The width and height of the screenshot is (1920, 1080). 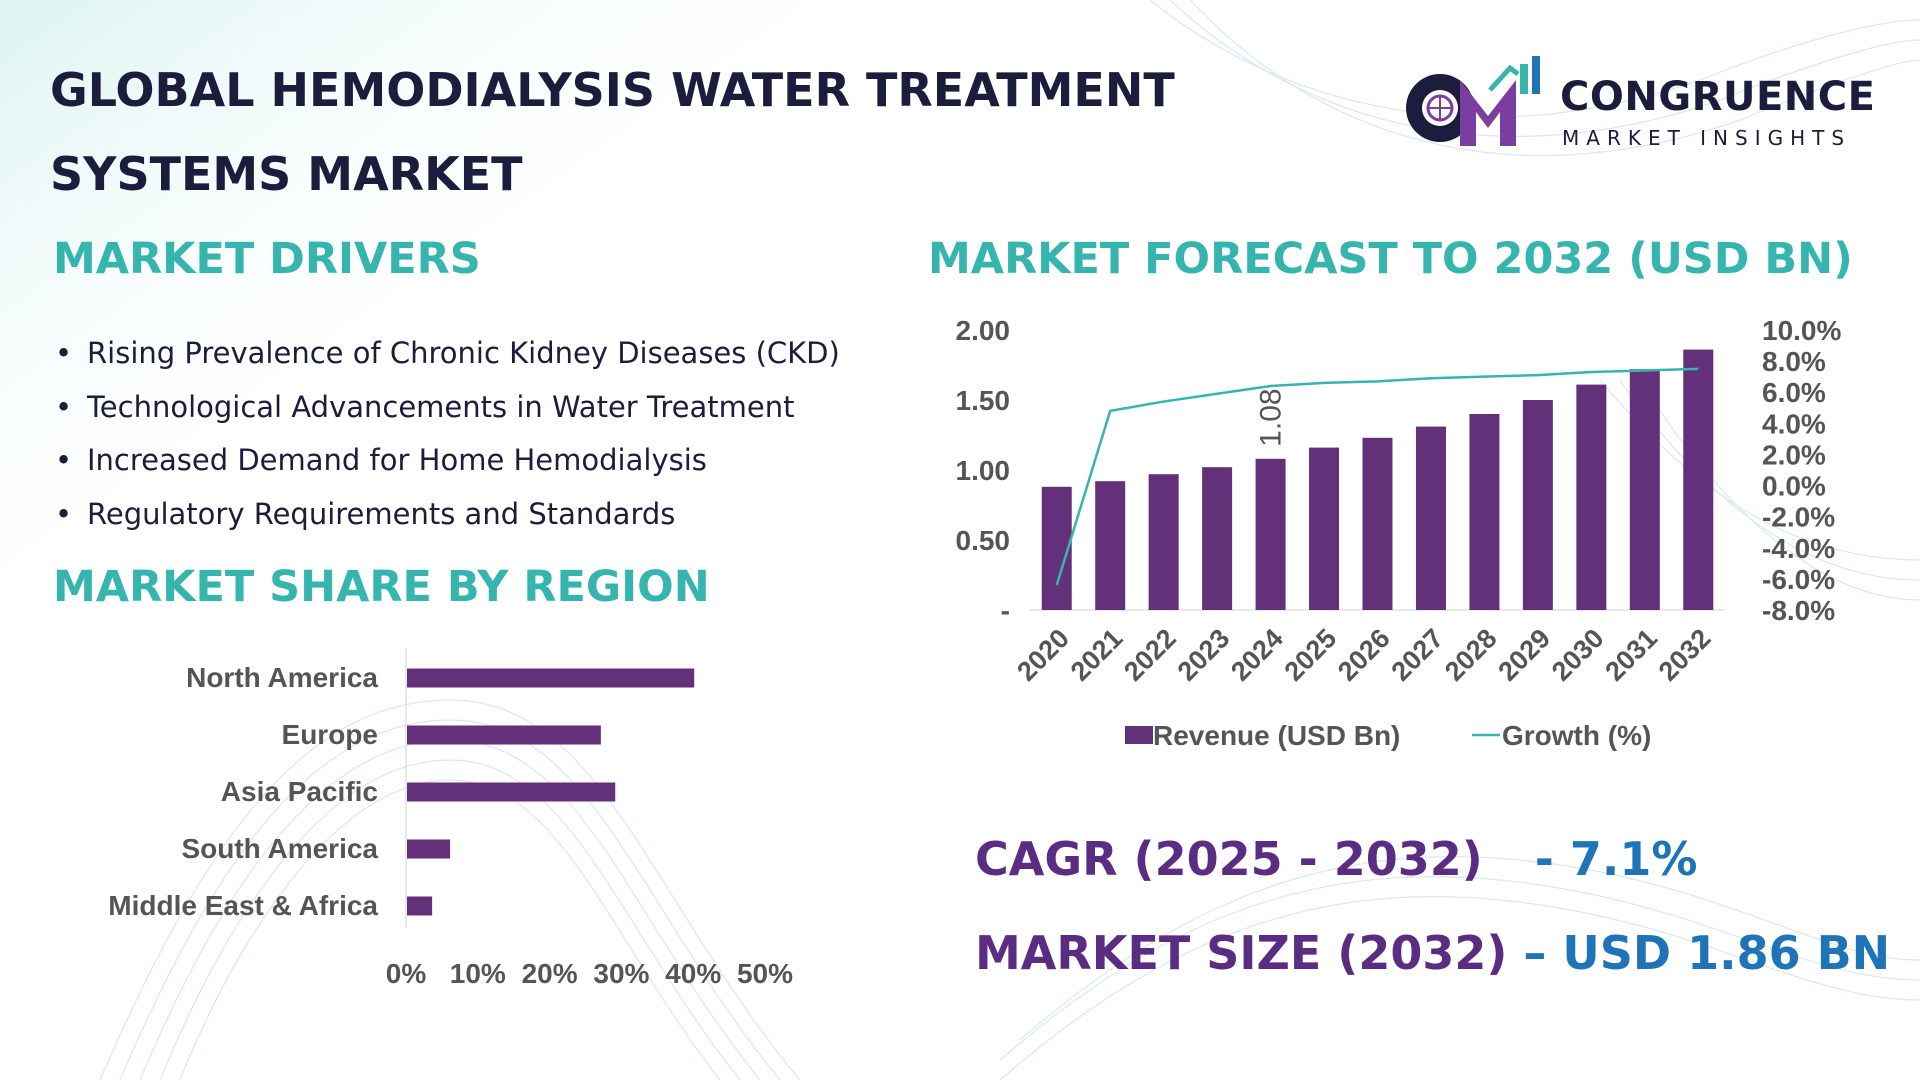 I want to click on logo-tagline: MARKET INSIGHTS, so click(x=1707, y=138).